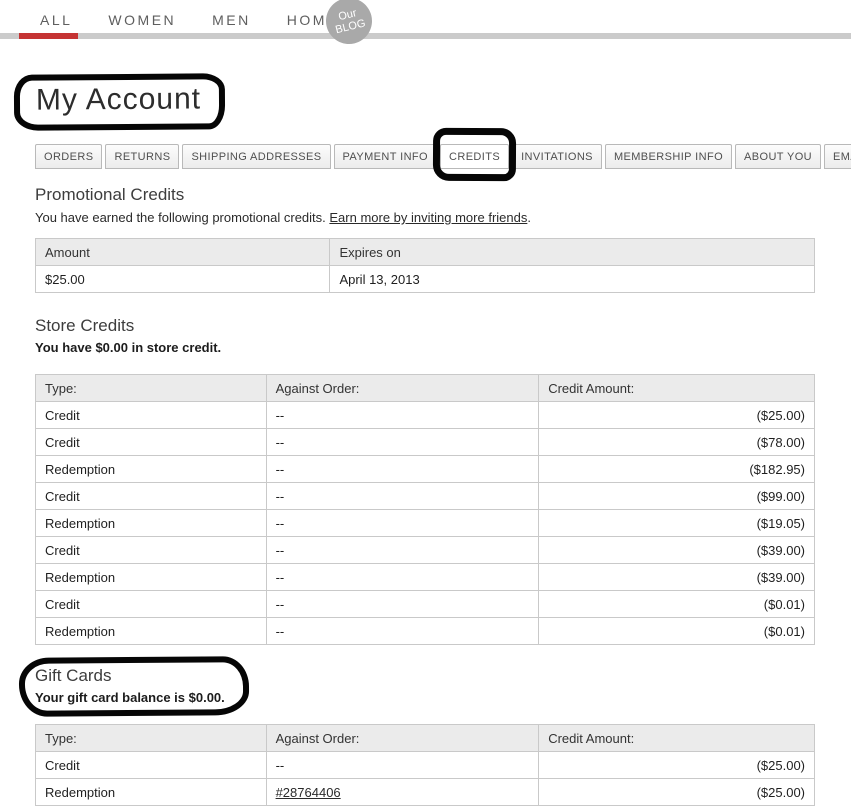 The height and width of the screenshot is (806, 851). What do you see at coordinates (676, 469) in the screenshot?
I see `table-cell: ($182.95)` at bounding box center [676, 469].